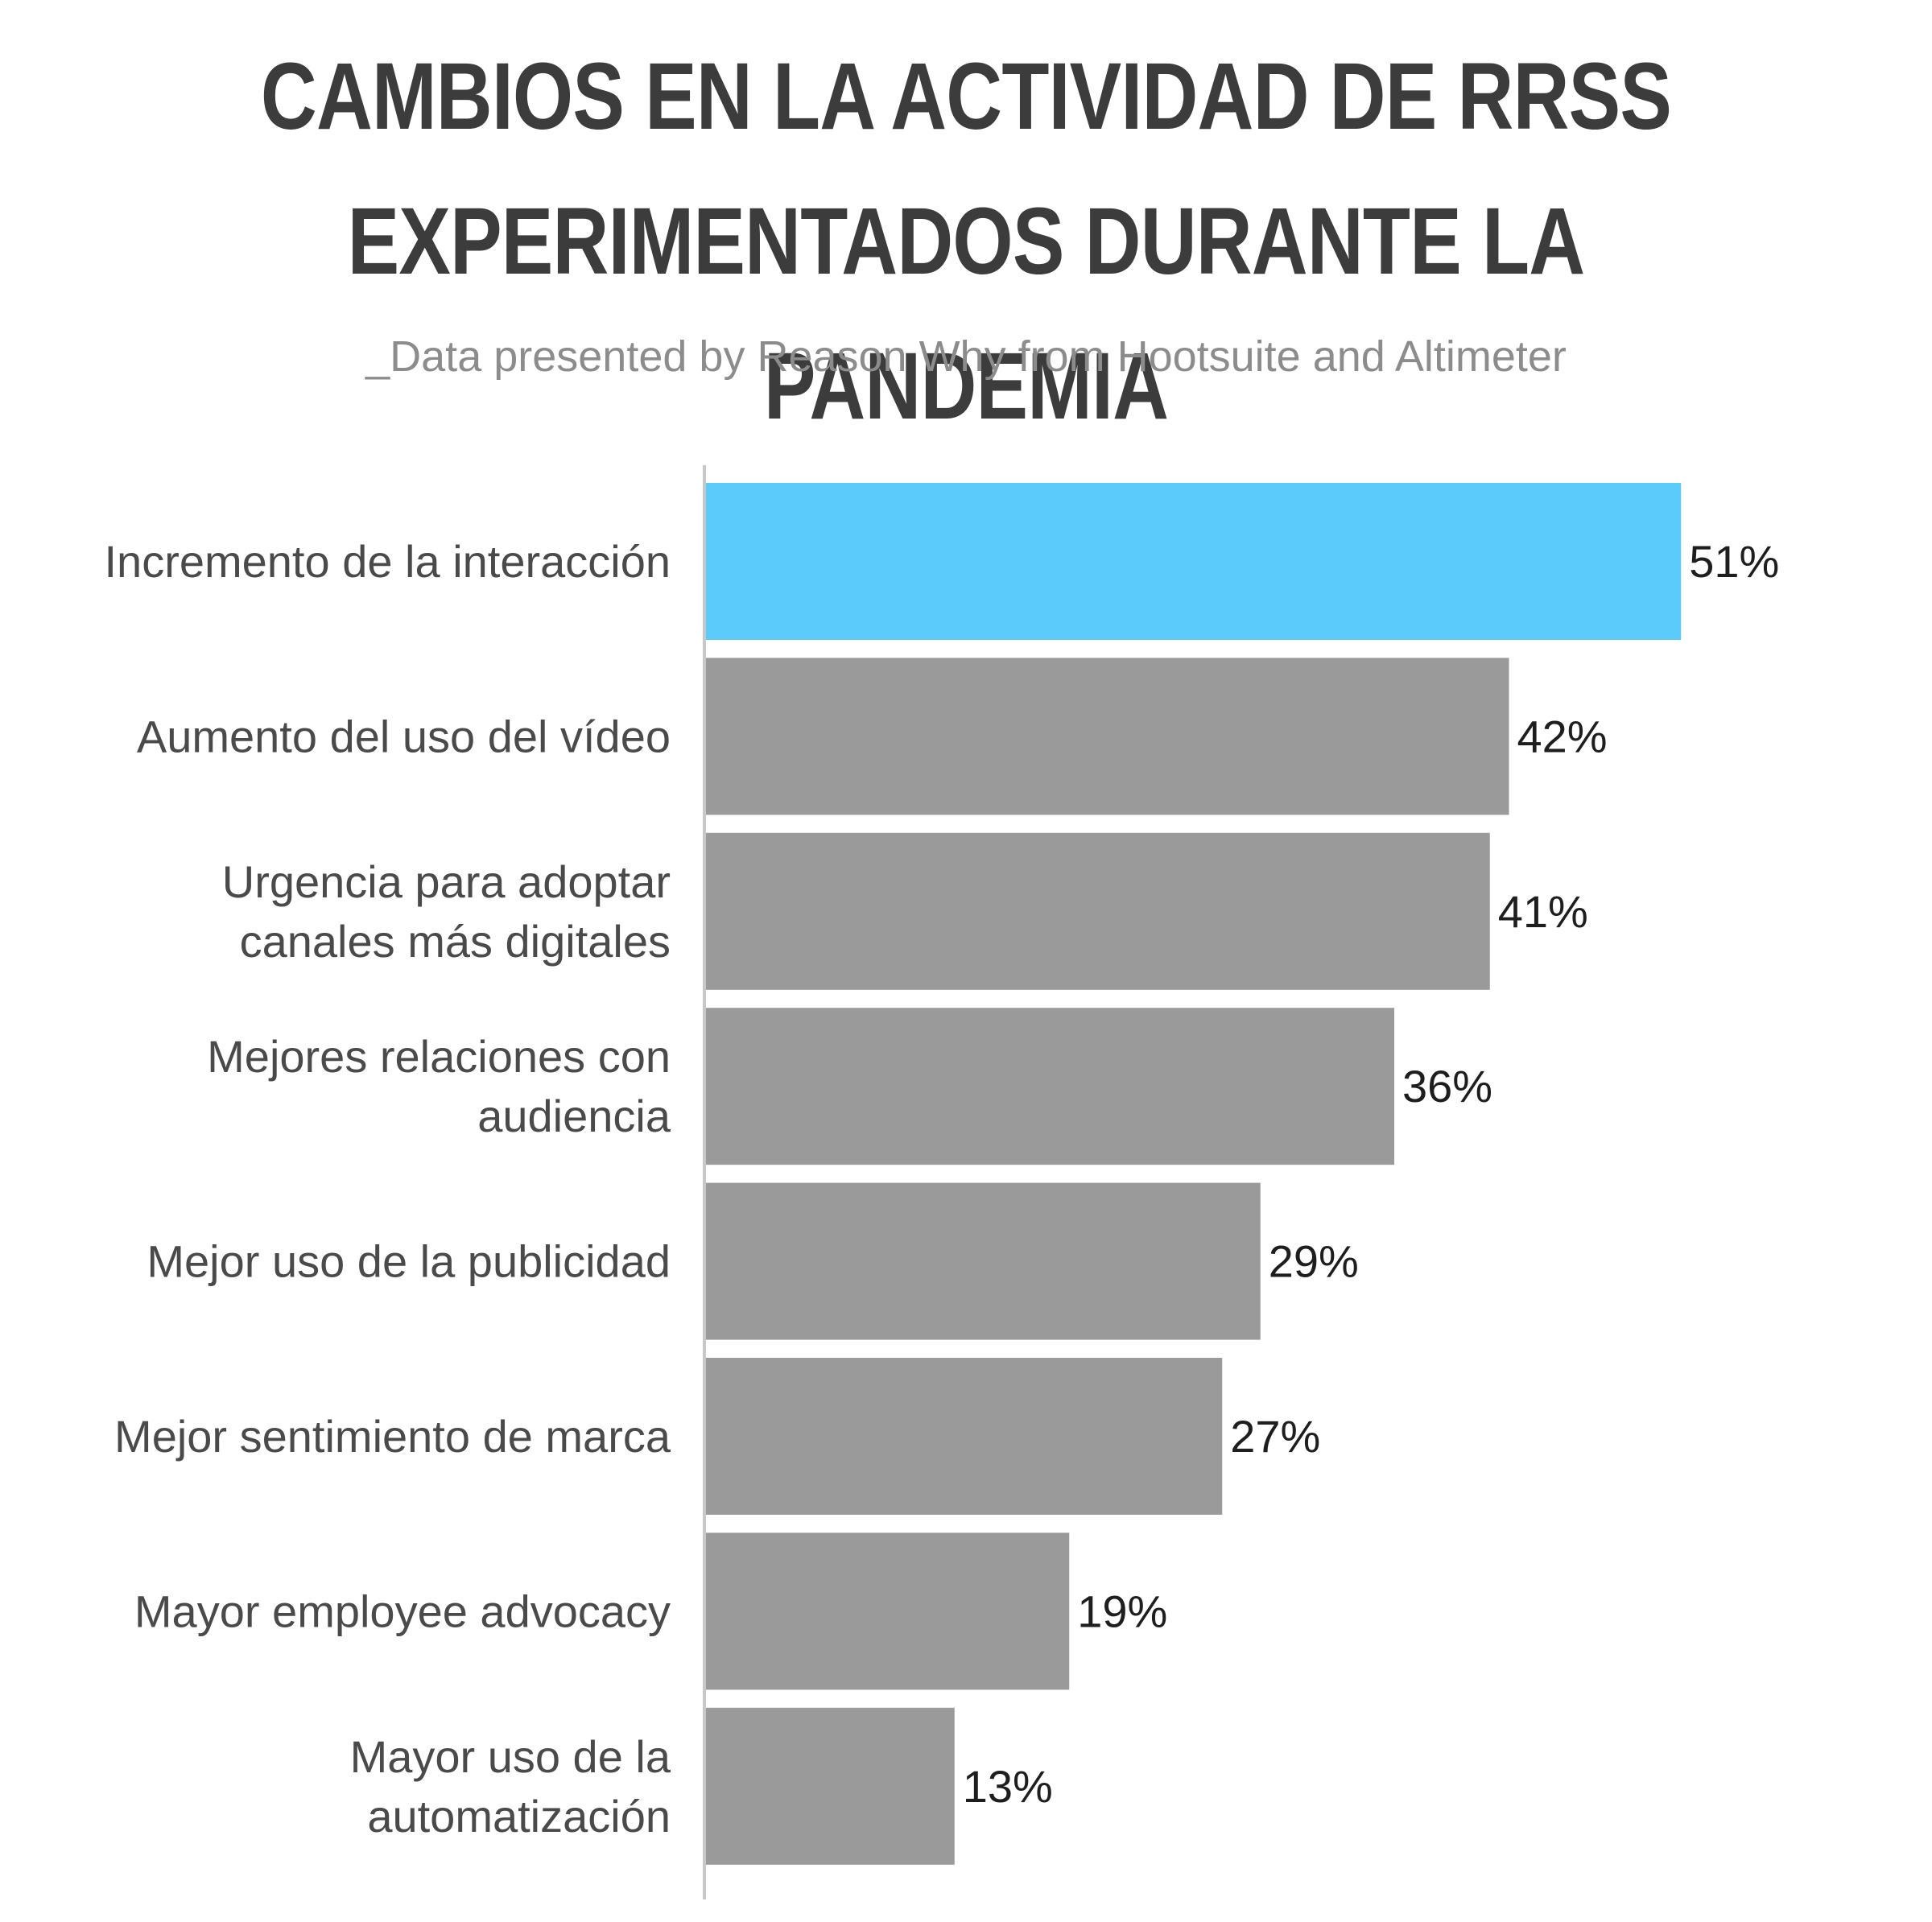  What do you see at coordinates (1447, 1086) in the screenshot?
I see `value-label-4: 36%` at bounding box center [1447, 1086].